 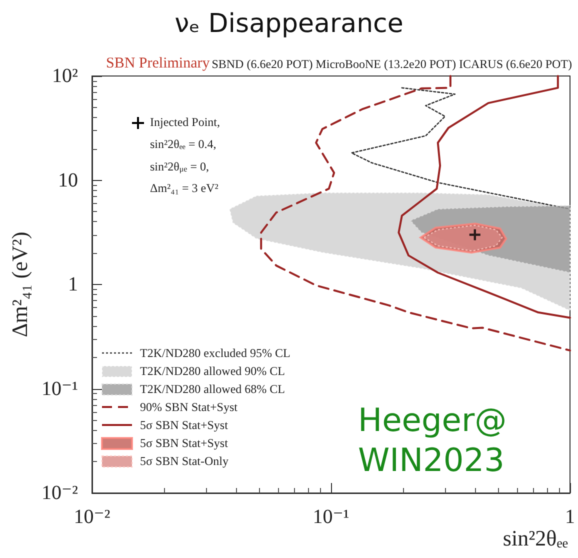 What do you see at coordinates (432, 440) in the screenshot?
I see `annotation: Heeger@ WIN2023` at bounding box center [432, 440].